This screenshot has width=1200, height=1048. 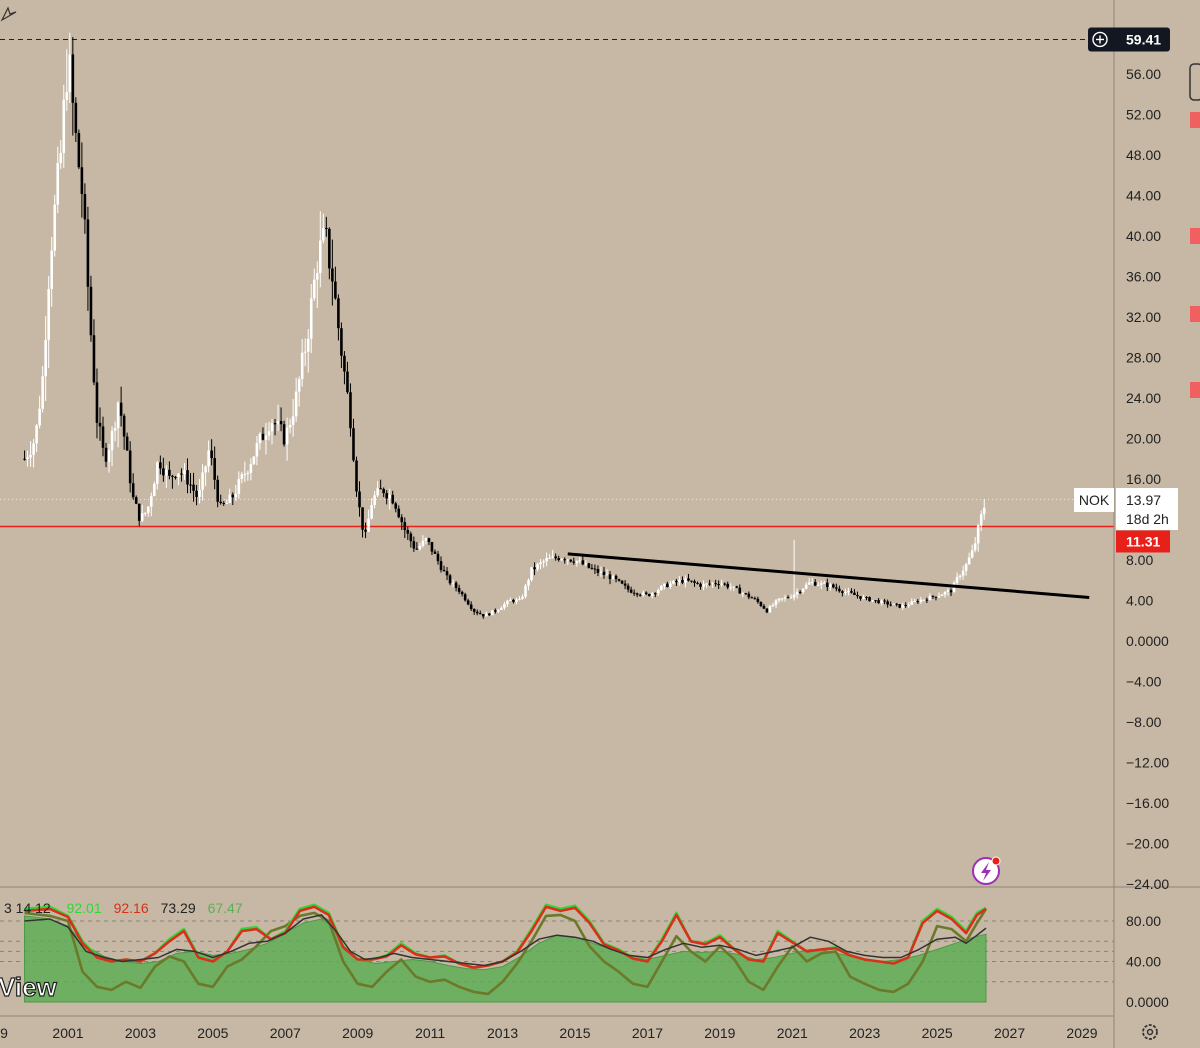 I want to click on crosshair-price-badge: 59.41, so click(x=1129, y=39).